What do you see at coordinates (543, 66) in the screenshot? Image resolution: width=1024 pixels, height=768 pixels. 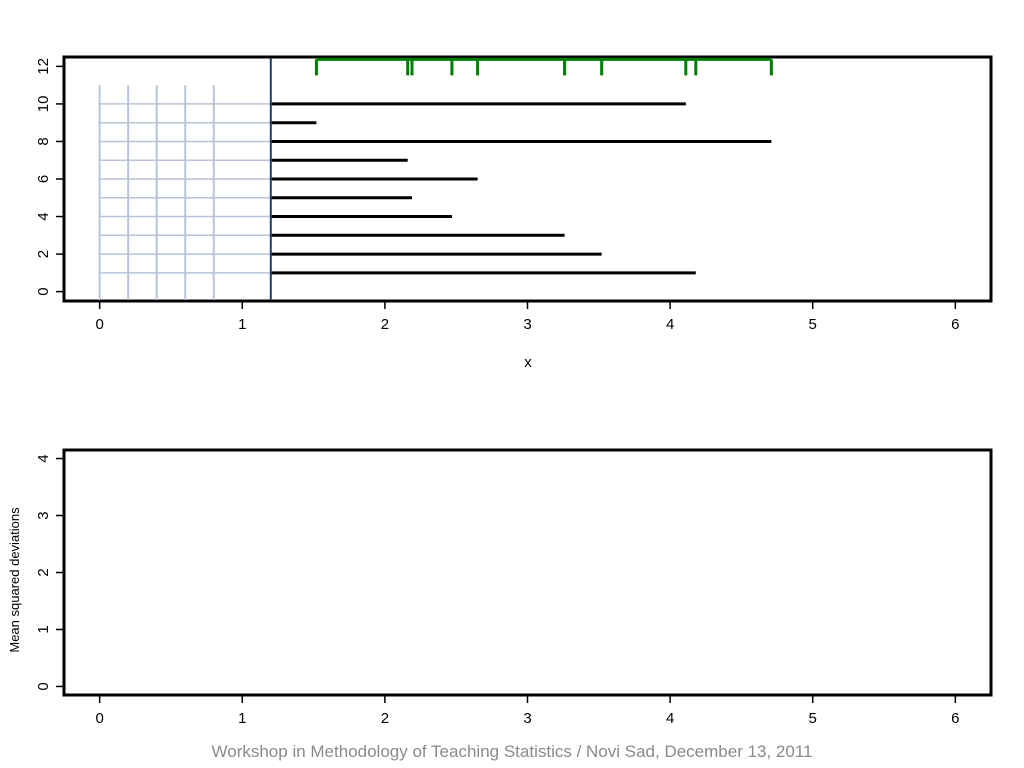 I see `top-rug-marks` at bounding box center [543, 66].